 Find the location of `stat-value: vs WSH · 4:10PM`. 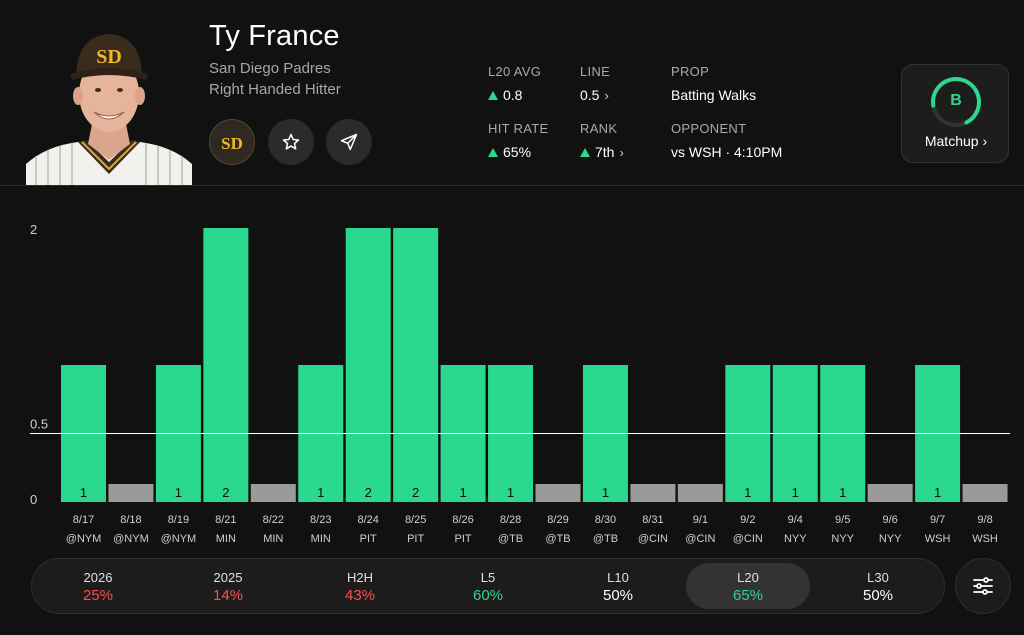

stat-value: vs WSH · 4:10PM is located at coordinates (727, 152).